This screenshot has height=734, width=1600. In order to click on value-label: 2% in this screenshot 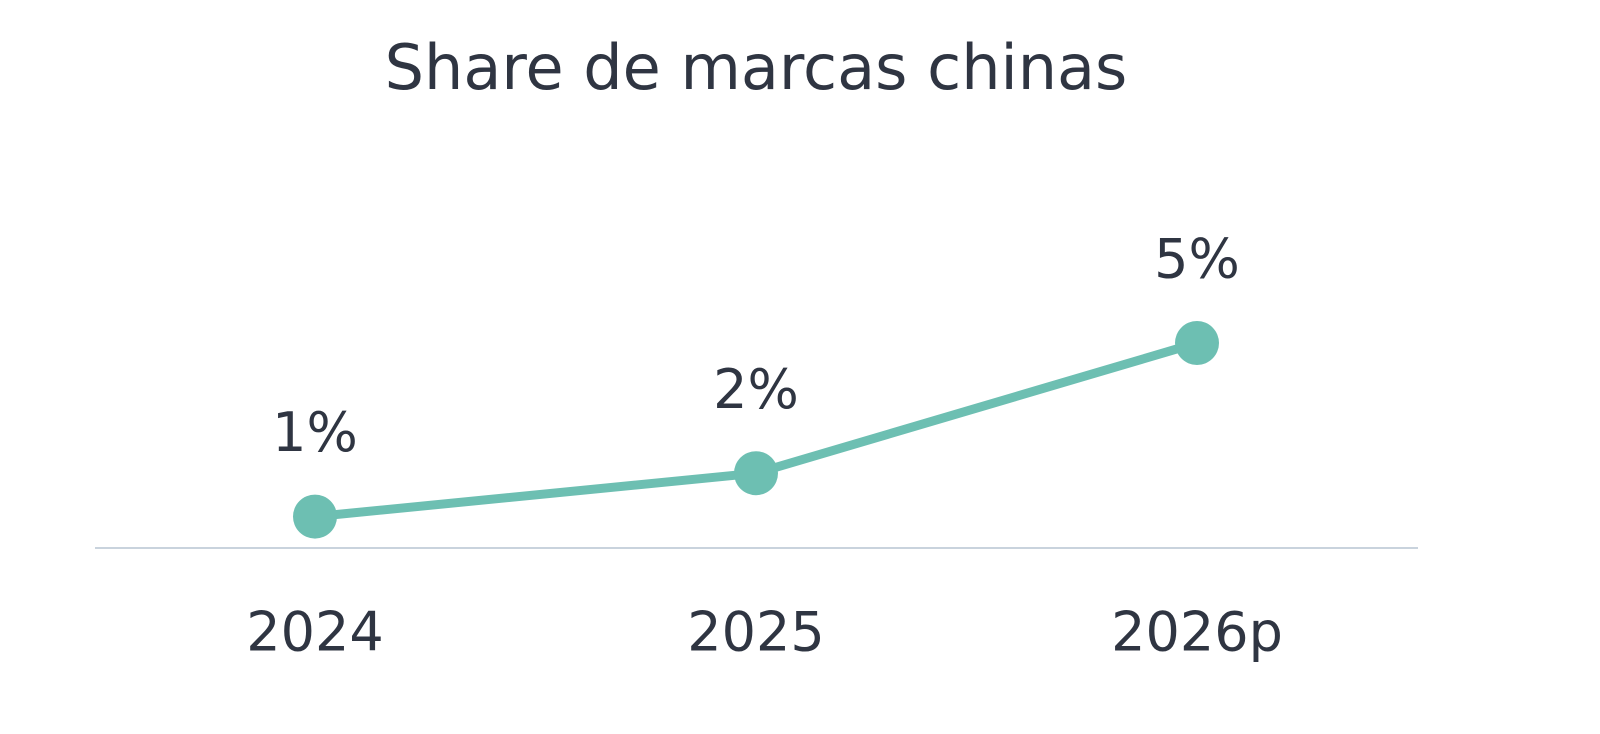, I will do `click(756, 389)`.